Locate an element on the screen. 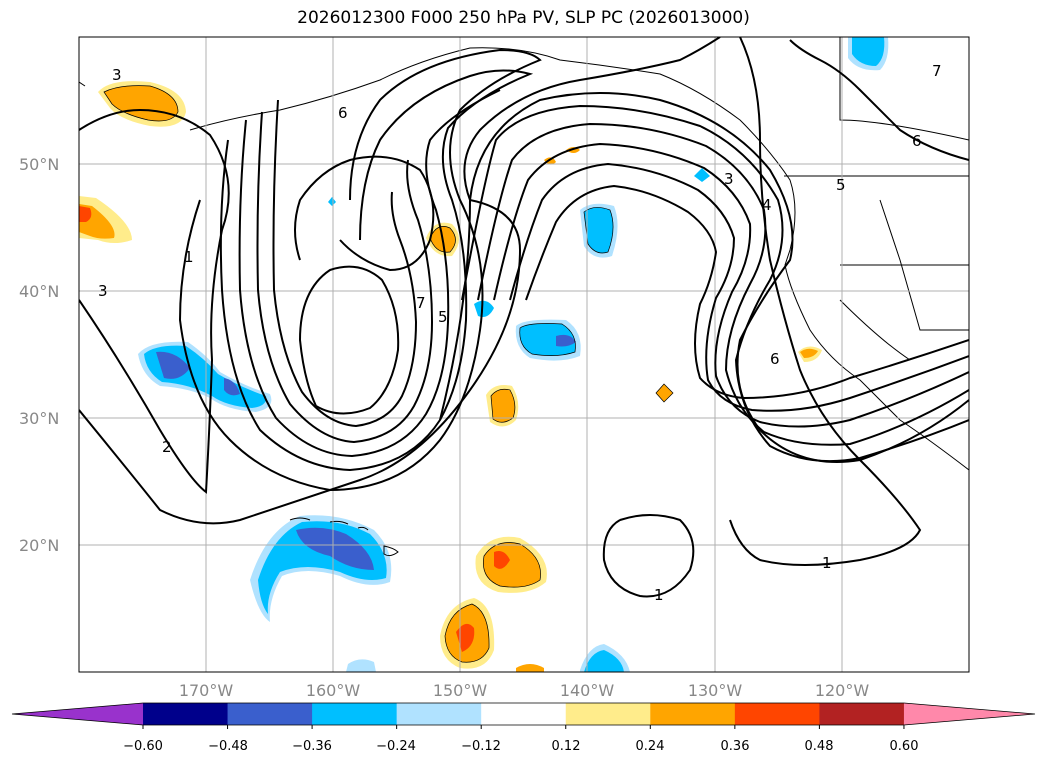 The image size is (1047, 765). colorbar-tick-label: 0.36 is located at coordinates (735, 746).